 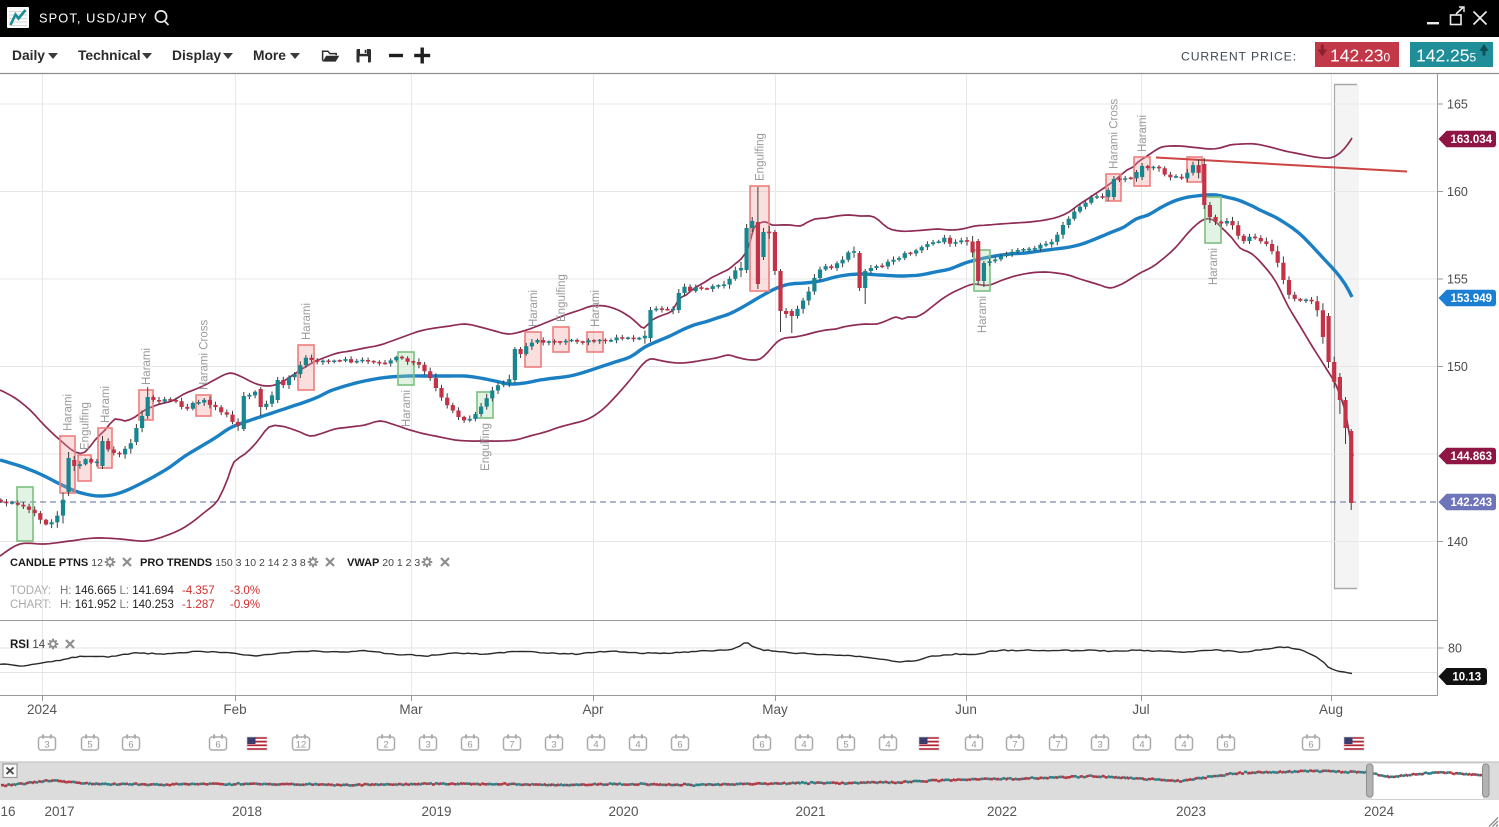 I want to click on svg-text: Jul, so click(x=1140, y=709).